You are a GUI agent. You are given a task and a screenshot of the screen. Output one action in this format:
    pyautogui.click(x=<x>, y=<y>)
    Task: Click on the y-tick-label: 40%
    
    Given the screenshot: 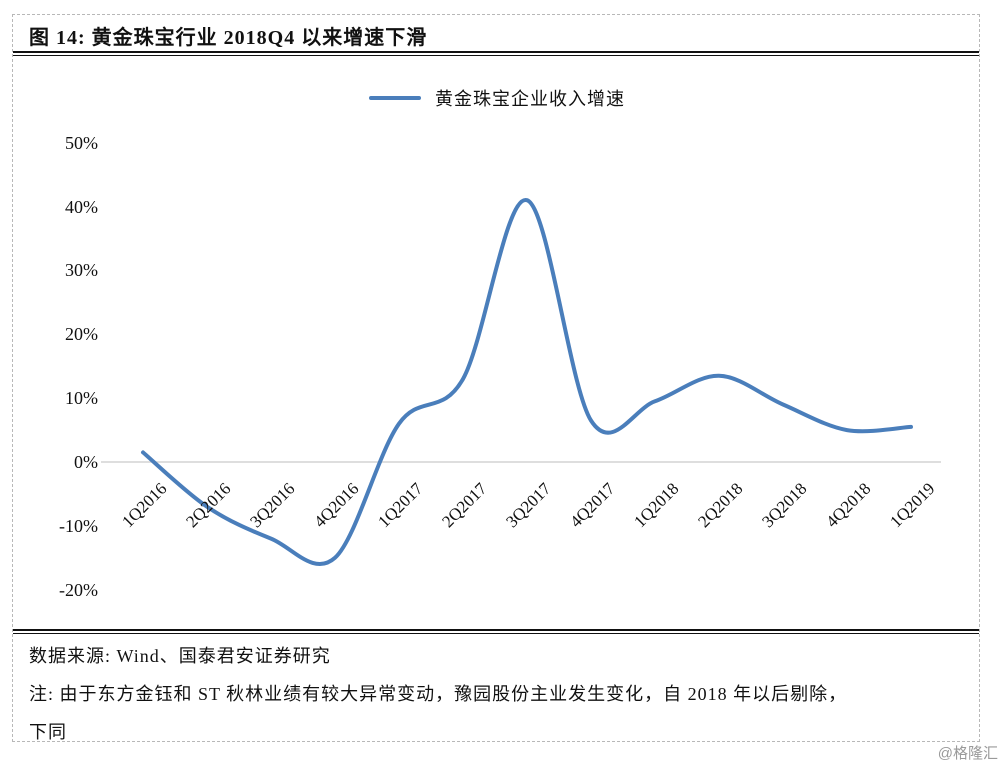 What is the action you would take?
    pyautogui.click(x=81, y=206)
    